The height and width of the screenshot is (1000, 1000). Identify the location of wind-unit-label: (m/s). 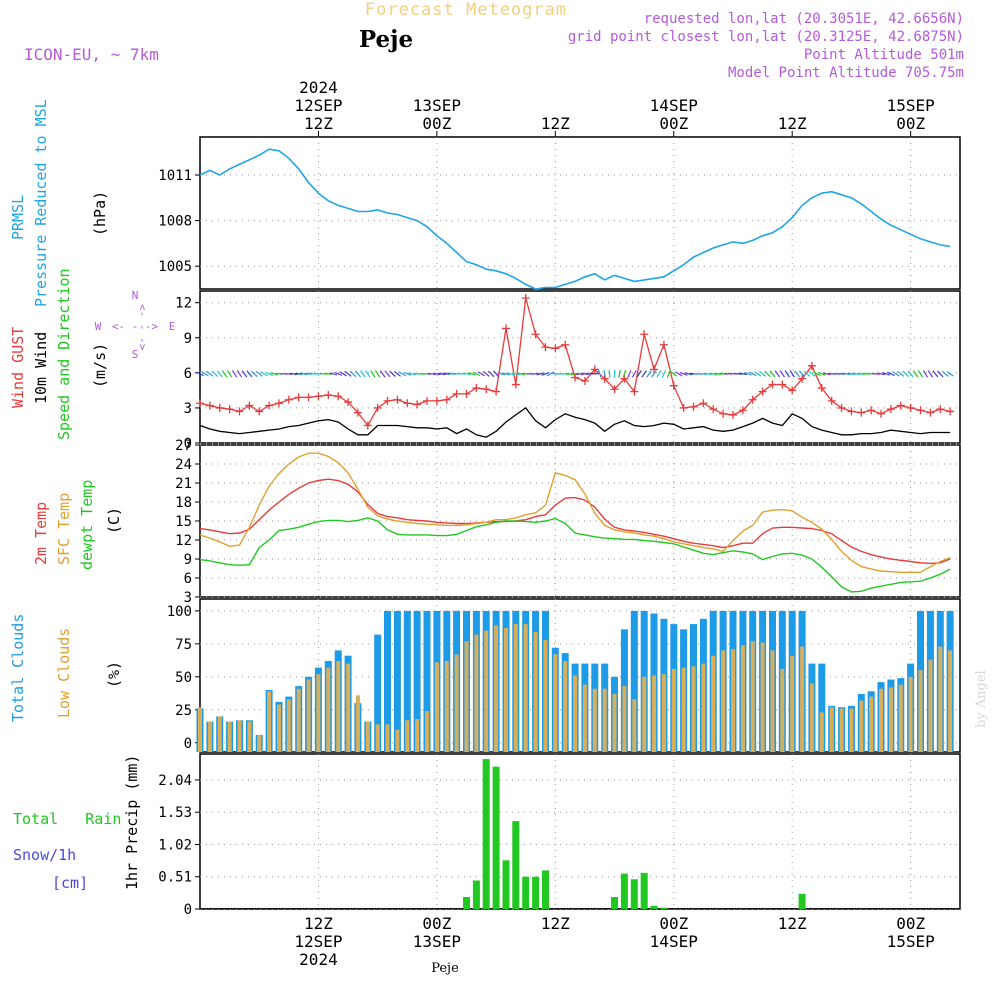
(100, 365).